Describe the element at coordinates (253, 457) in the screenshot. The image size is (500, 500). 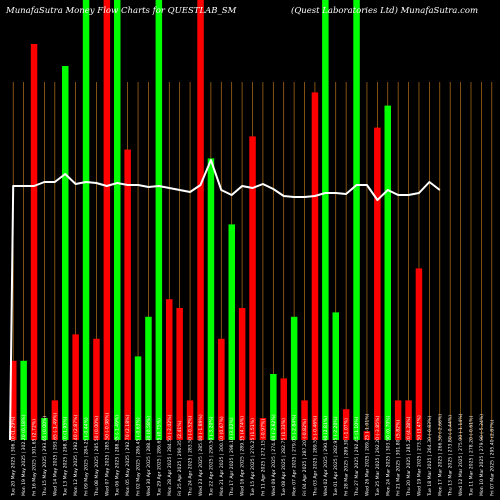
I see `x-tick-label: Tue 15 Apr 2025 | 276.25 (1.51%)` at that location.